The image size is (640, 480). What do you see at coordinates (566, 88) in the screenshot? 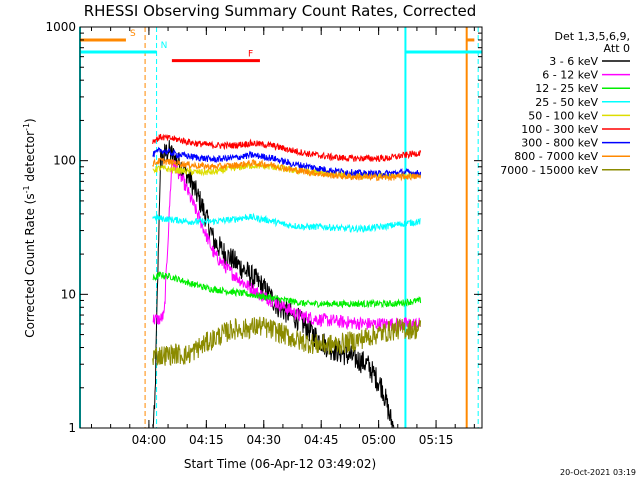
I see `legend-entry-label: 12 - 25 keV` at bounding box center [566, 88].